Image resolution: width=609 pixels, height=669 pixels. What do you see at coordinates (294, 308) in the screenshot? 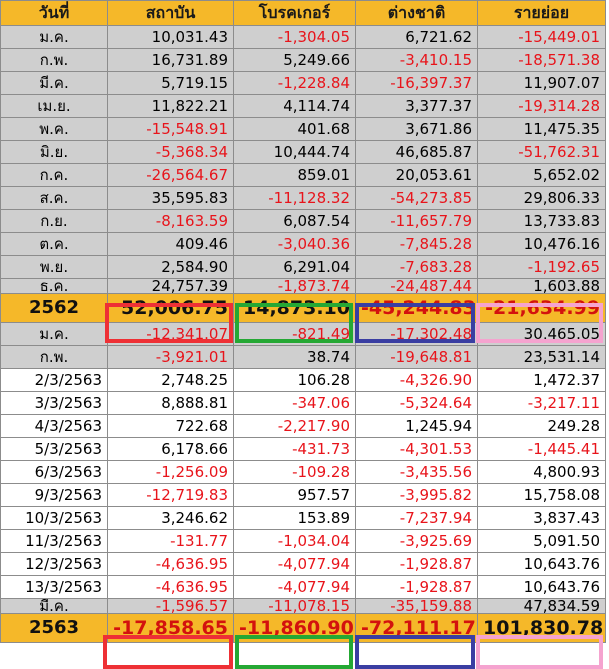
I see `value-cell: 14,873.10` at bounding box center [294, 308].